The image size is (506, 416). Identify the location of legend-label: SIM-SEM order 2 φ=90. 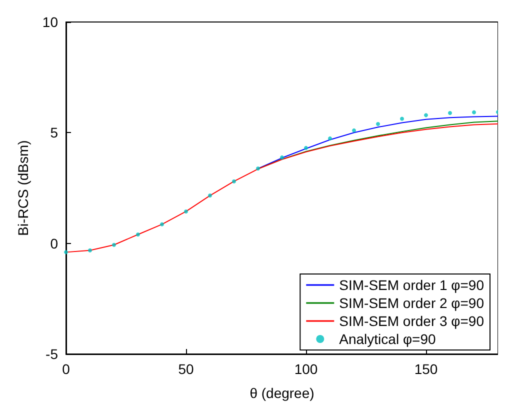
(411, 303).